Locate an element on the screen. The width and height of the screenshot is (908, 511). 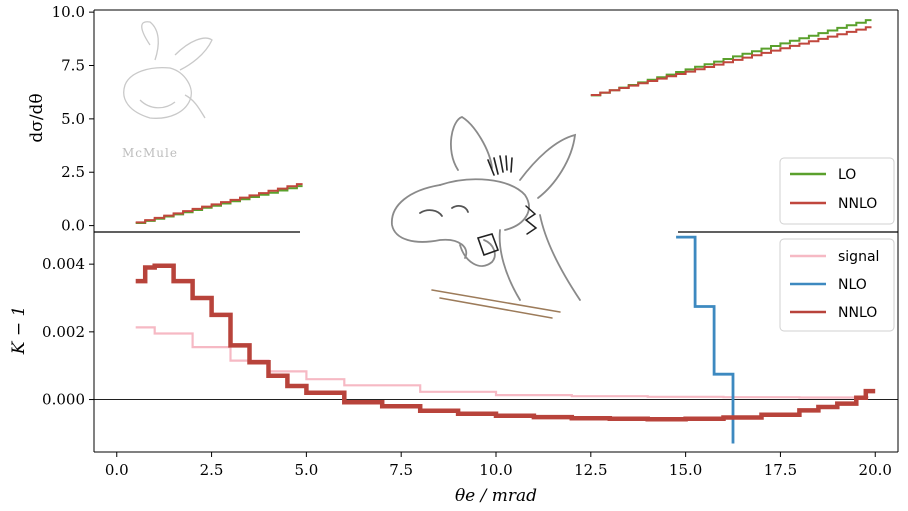
logo-text: McMule is located at coordinates (150, 153).